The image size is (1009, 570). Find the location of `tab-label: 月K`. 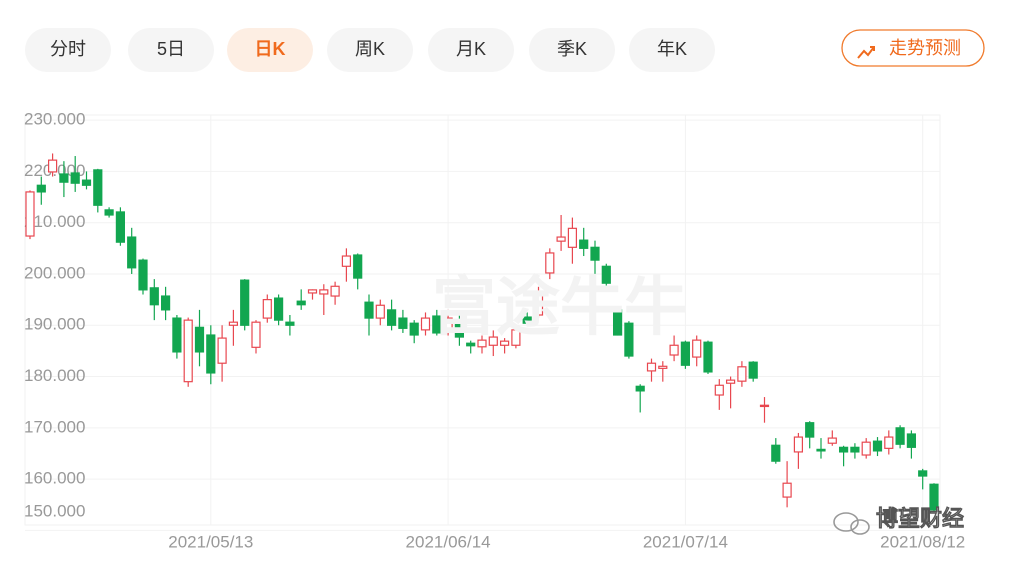

tab-label: 月K is located at coordinates (471, 49).